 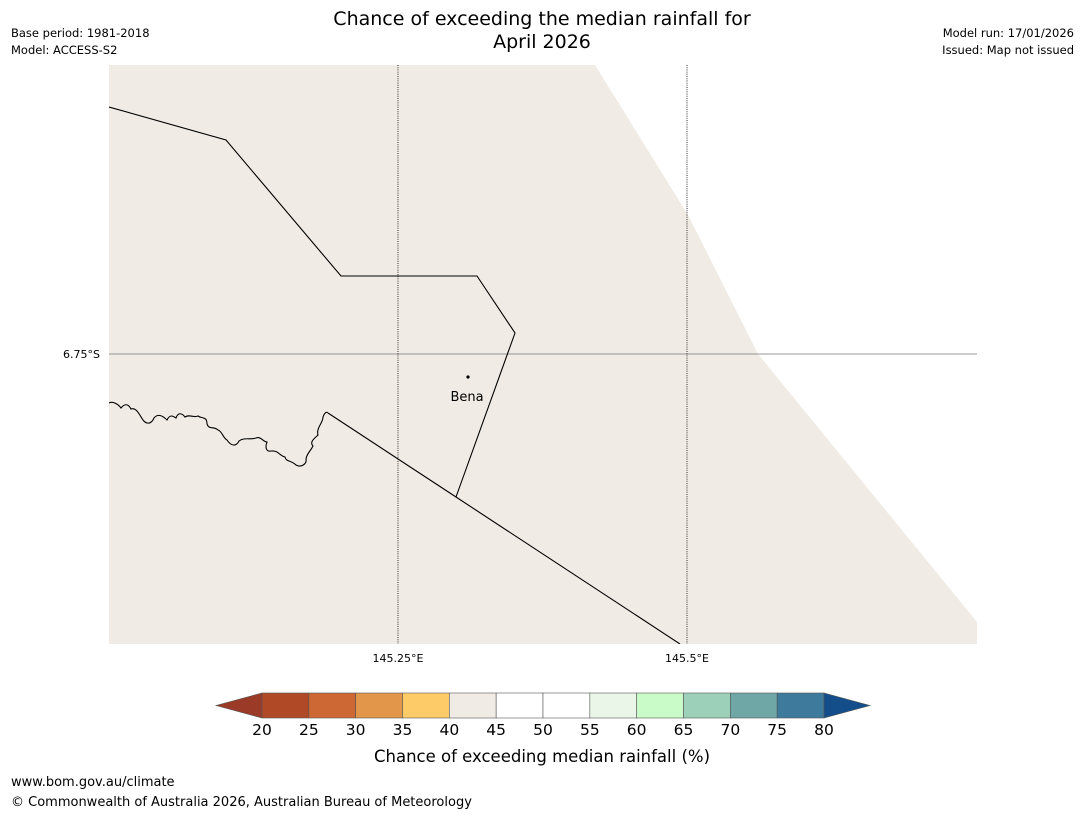 I want to click on colorbar-under-arrow, so click(x=238, y=705).